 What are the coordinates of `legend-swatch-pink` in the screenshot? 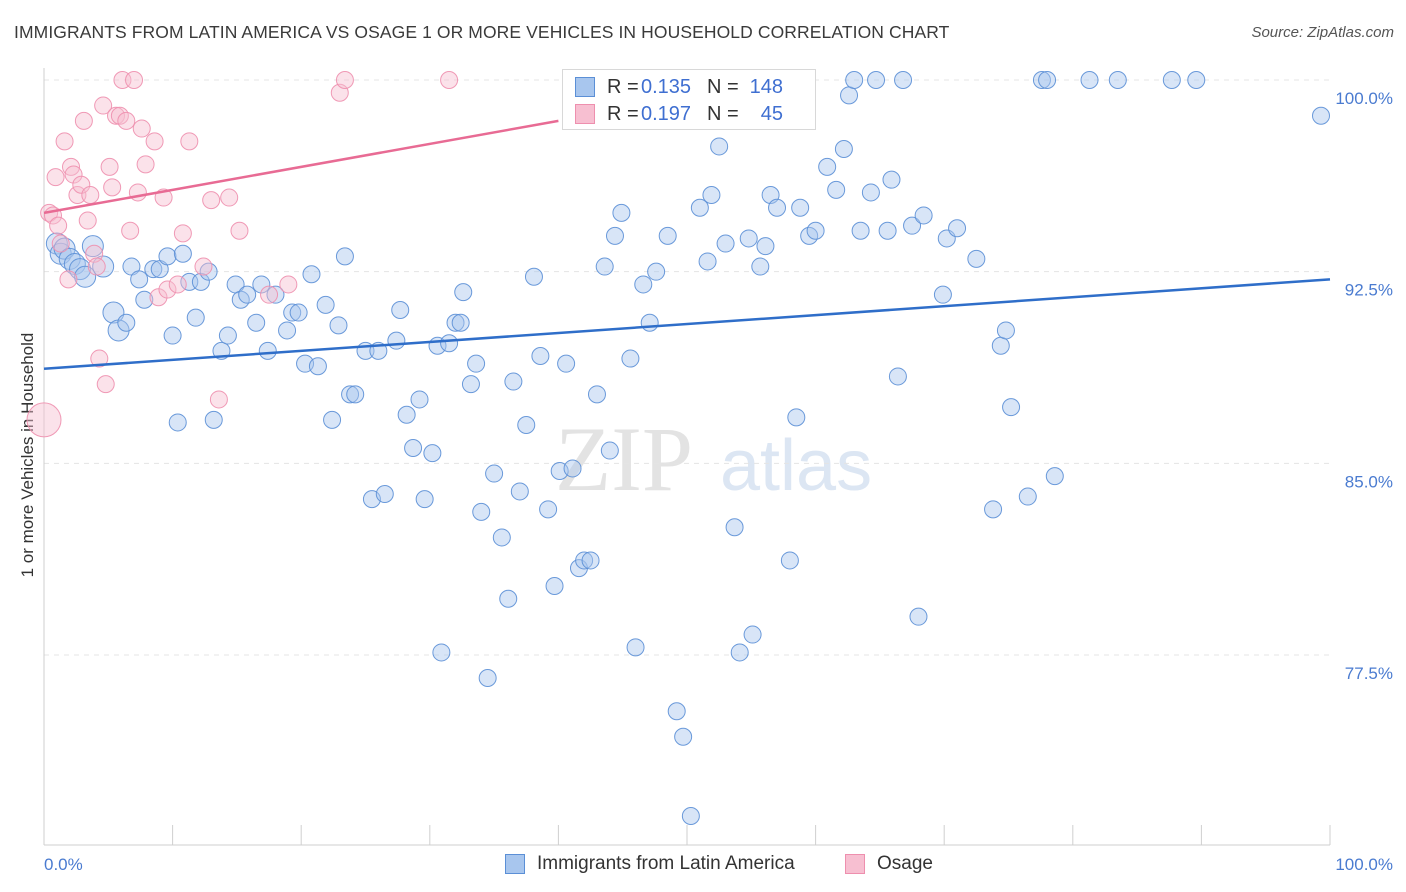 It's located at (585, 114).